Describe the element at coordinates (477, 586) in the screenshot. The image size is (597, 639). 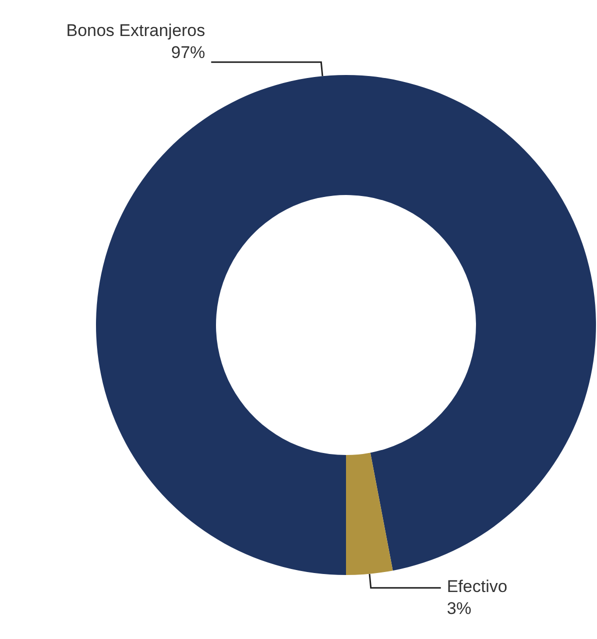
I see `slice-label: Efectivo` at that location.